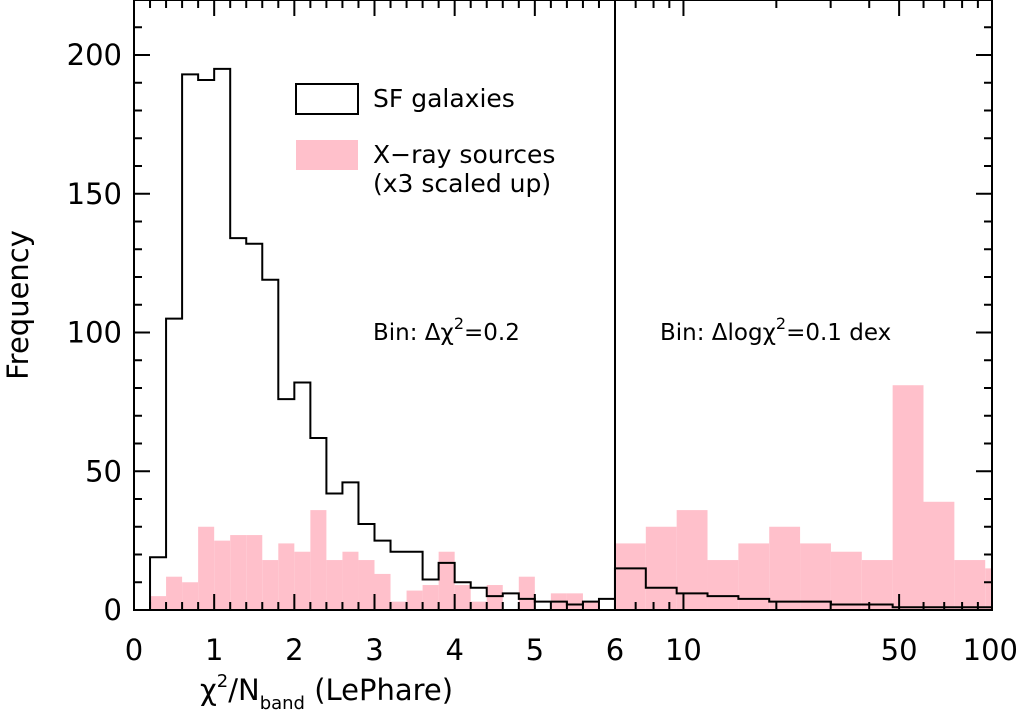 The image size is (1022, 713). I want to click on y-tick-label: 50, so click(103, 471).